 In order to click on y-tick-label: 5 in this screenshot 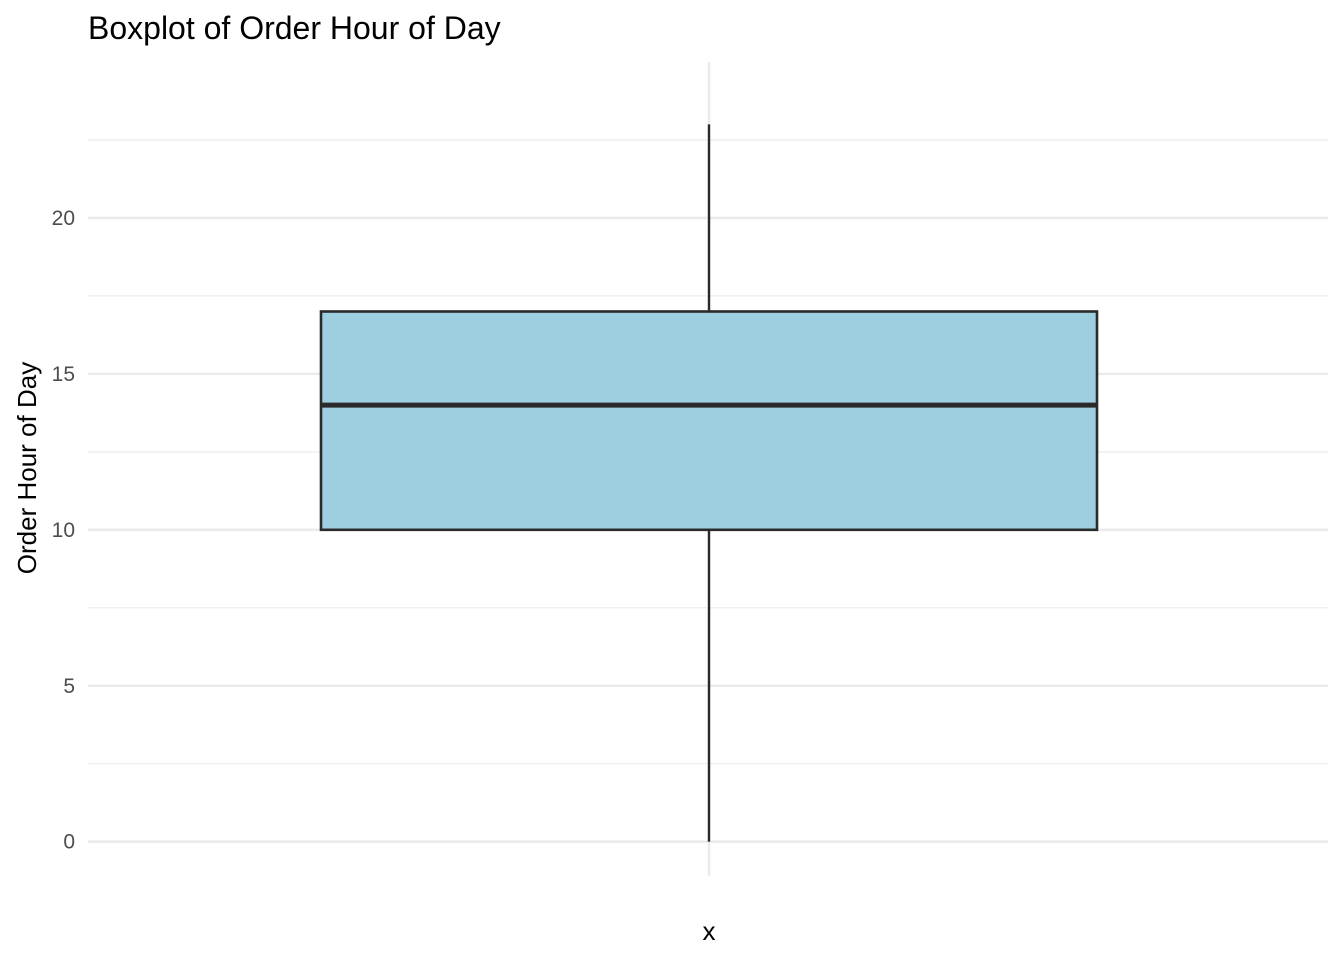, I will do `click(69, 686)`.